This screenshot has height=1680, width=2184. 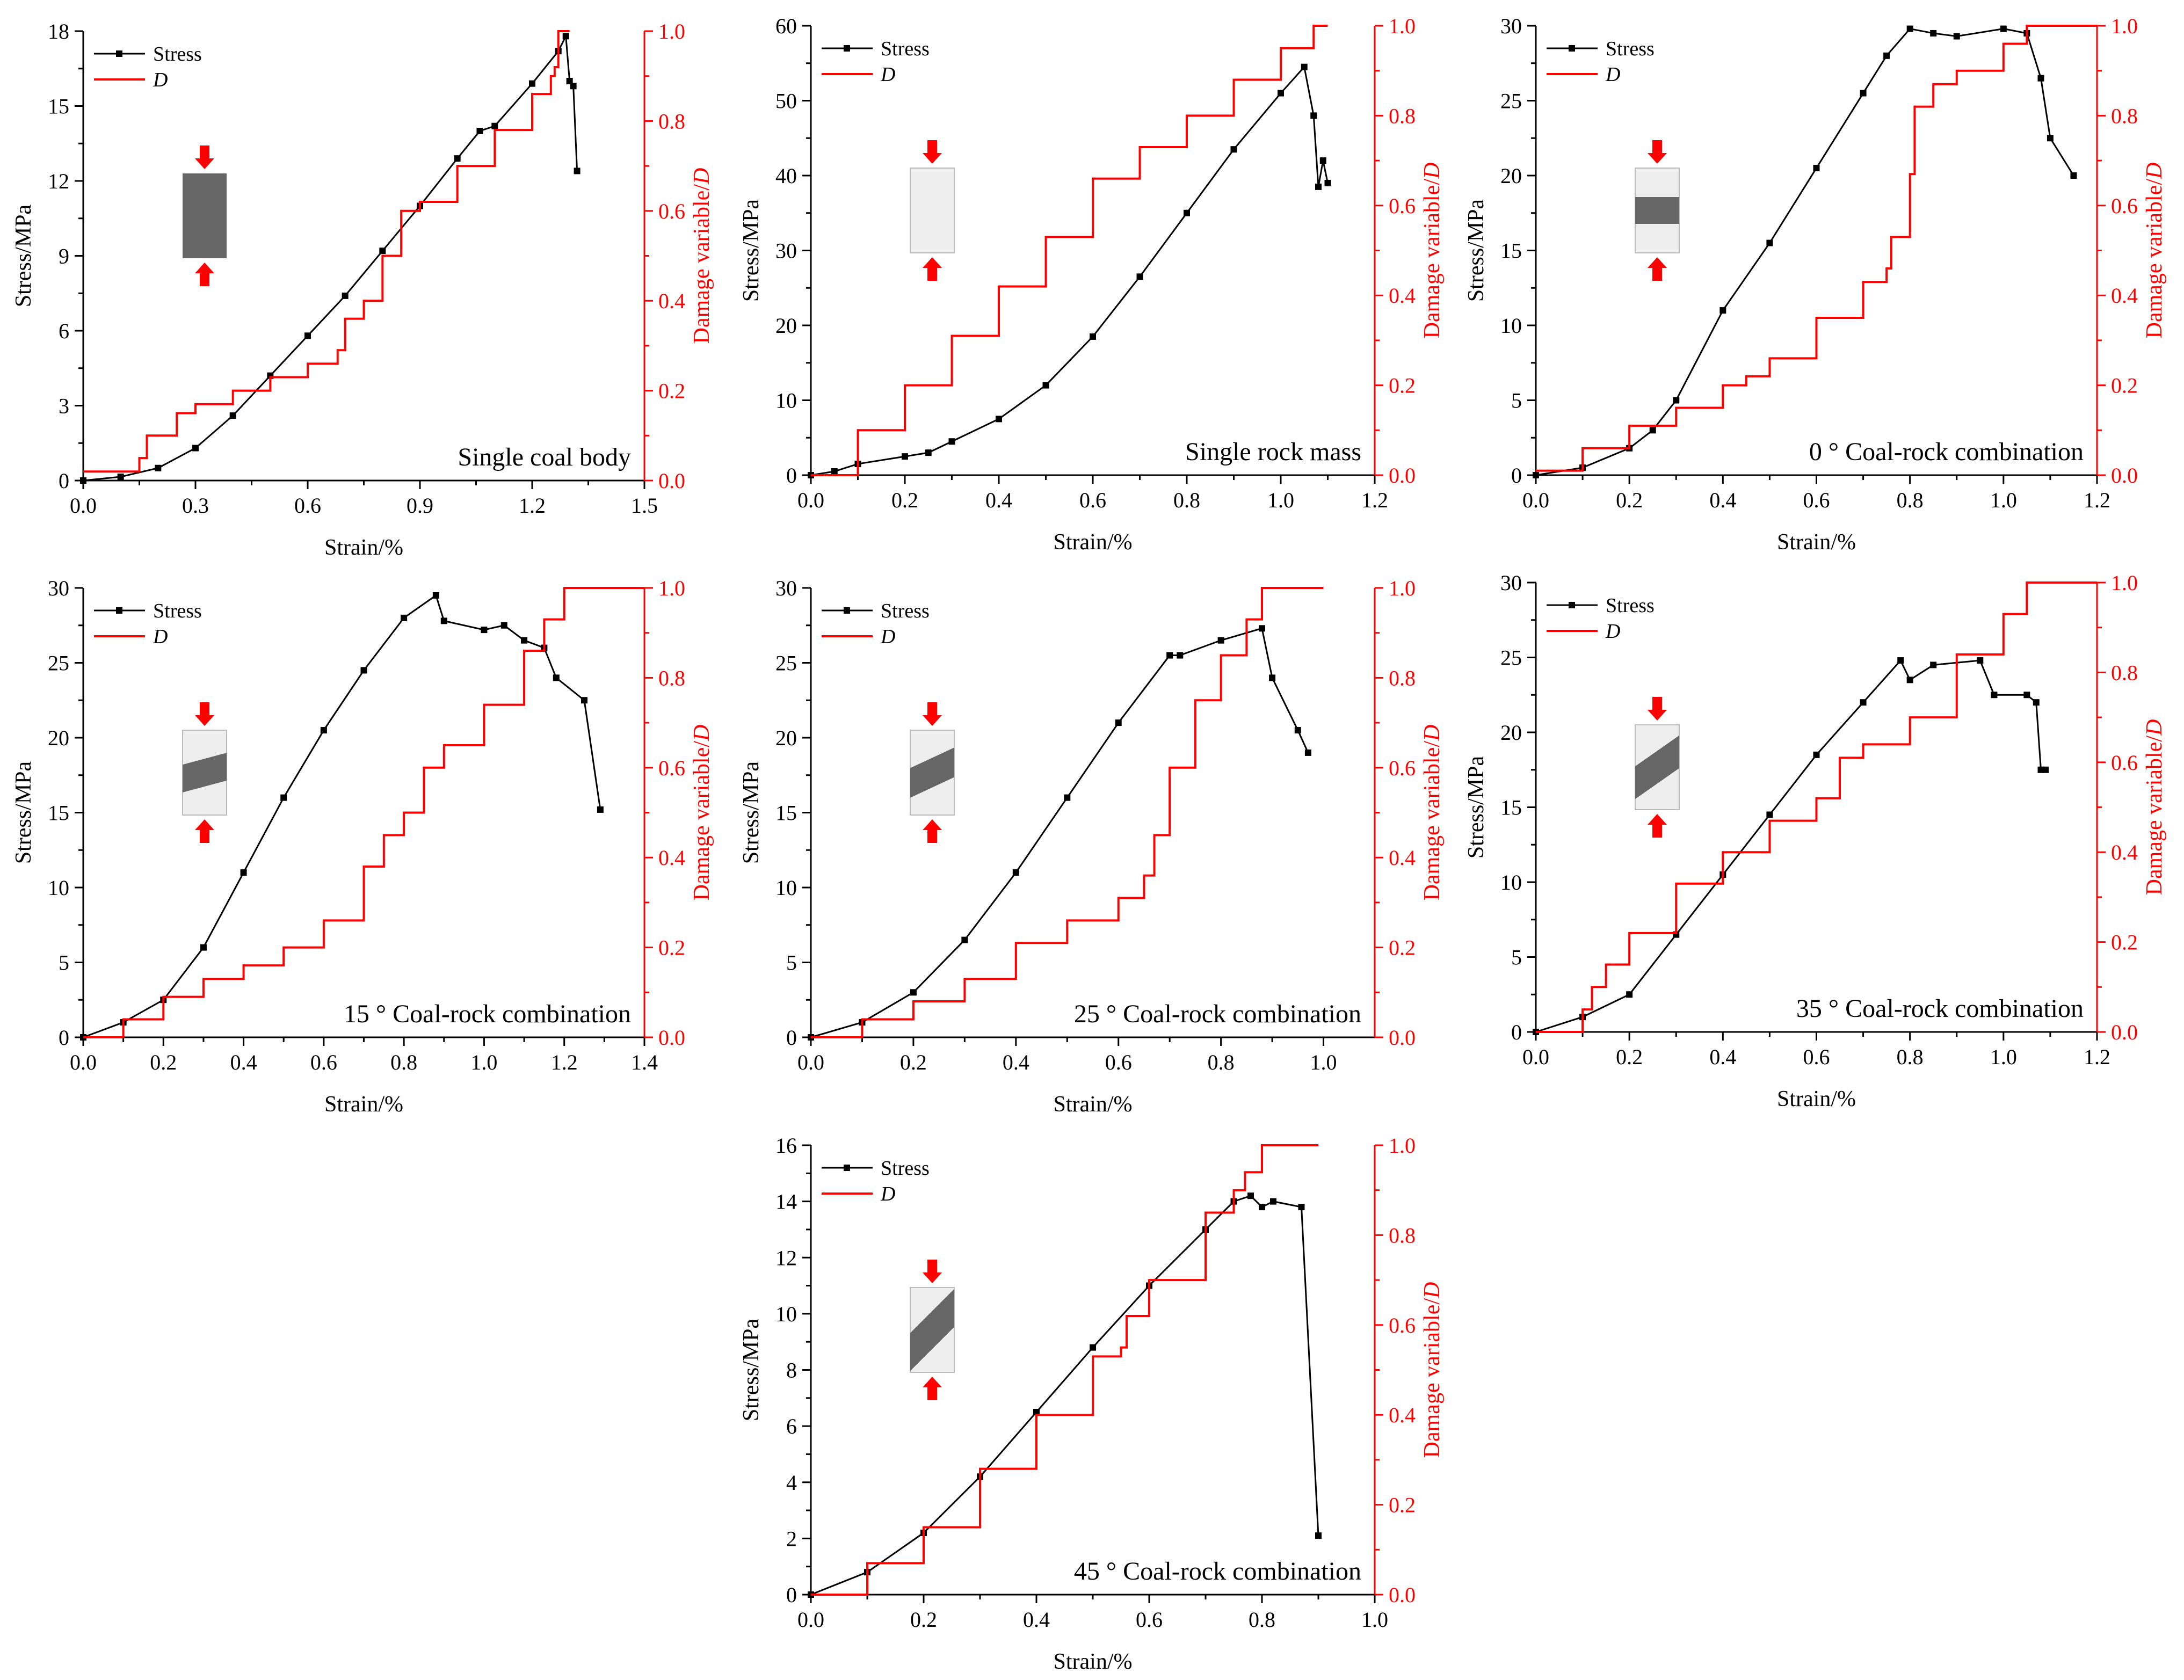 I want to click on y-tick-label: 3, so click(x=64, y=406).